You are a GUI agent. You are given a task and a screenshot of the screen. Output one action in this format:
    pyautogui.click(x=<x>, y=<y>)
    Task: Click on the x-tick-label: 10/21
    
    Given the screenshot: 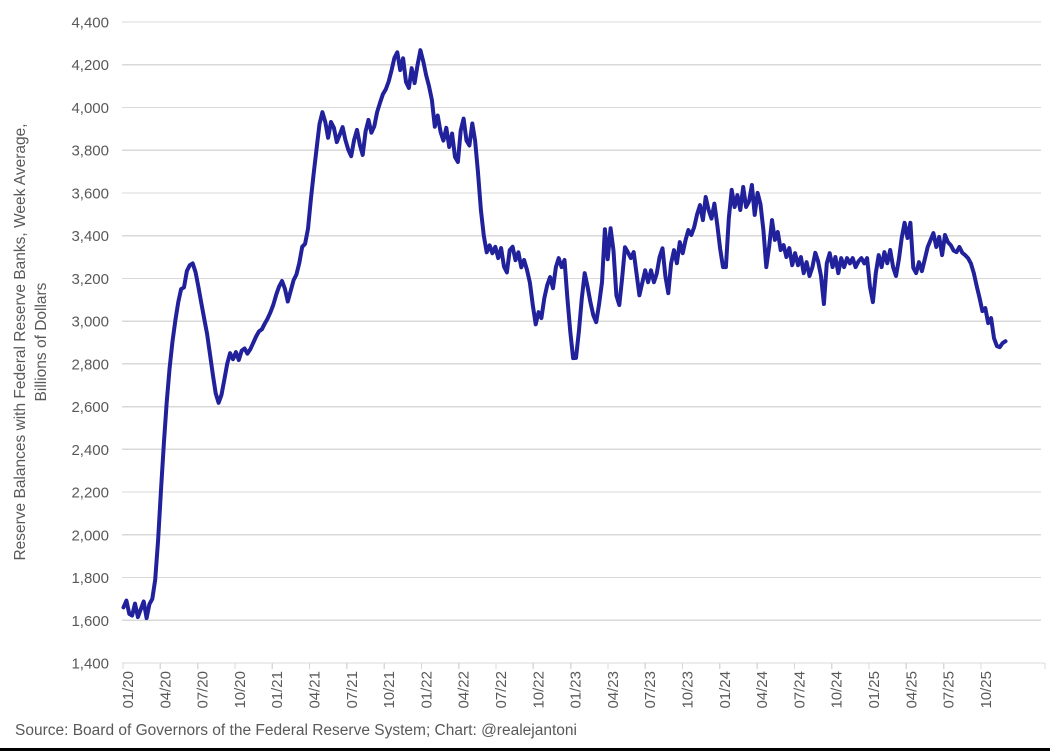 What is the action you would take?
    pyautogui.click(x=389, y=690)
    